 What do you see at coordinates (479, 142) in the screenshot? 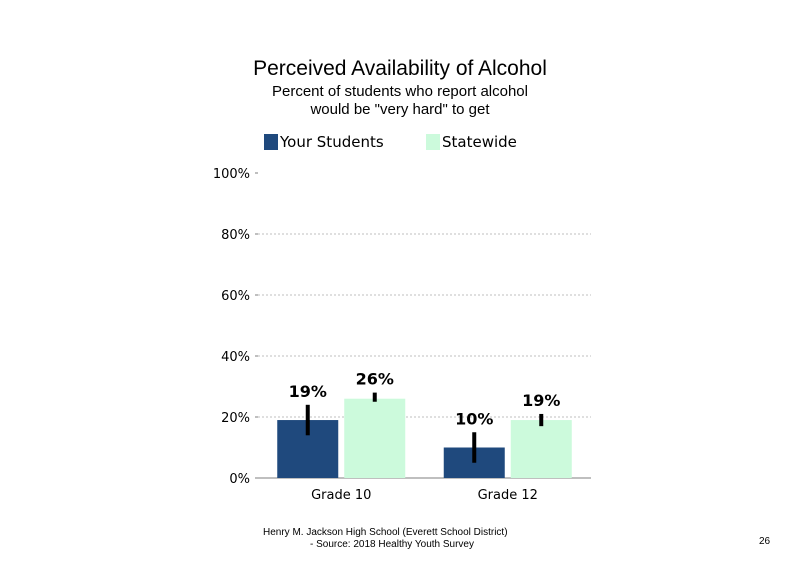
I see `legend-label-statewide: Statewide` at bounding box center [479, 142].